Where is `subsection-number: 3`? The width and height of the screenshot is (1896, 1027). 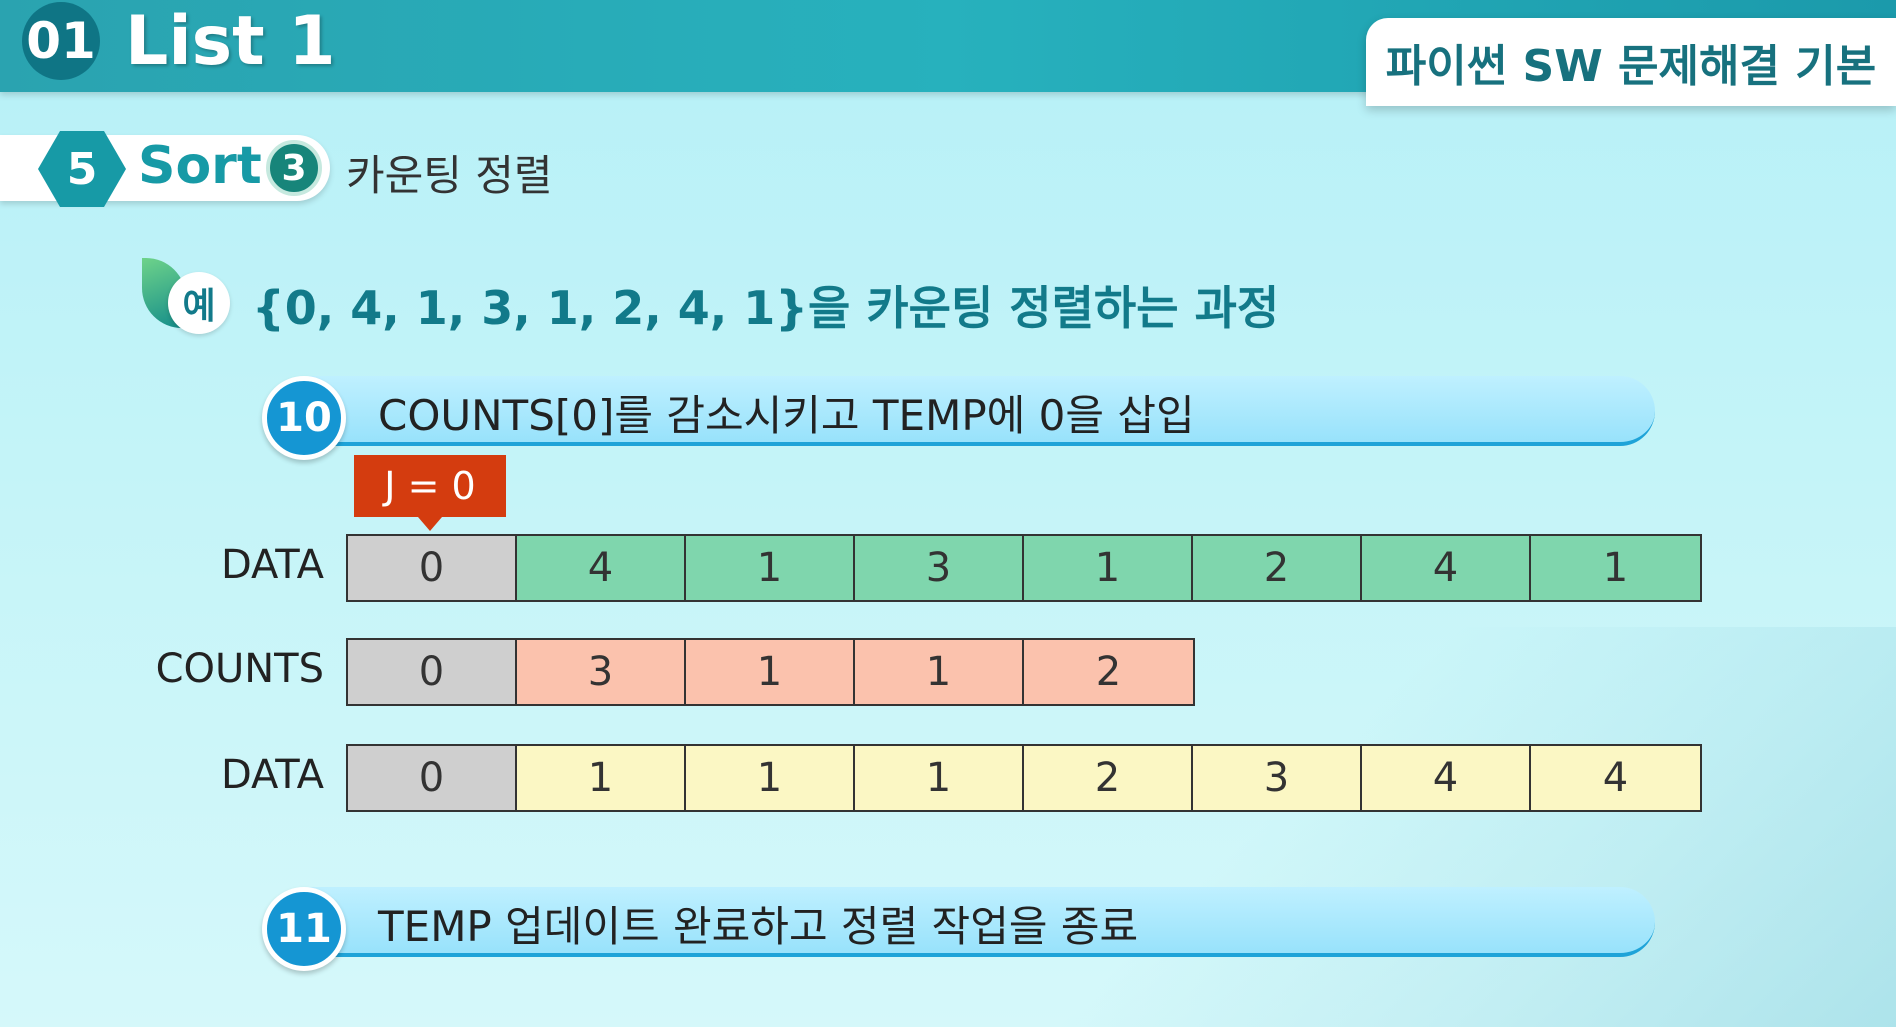 subsection-number: 3 is located at coordinates (294, 168).